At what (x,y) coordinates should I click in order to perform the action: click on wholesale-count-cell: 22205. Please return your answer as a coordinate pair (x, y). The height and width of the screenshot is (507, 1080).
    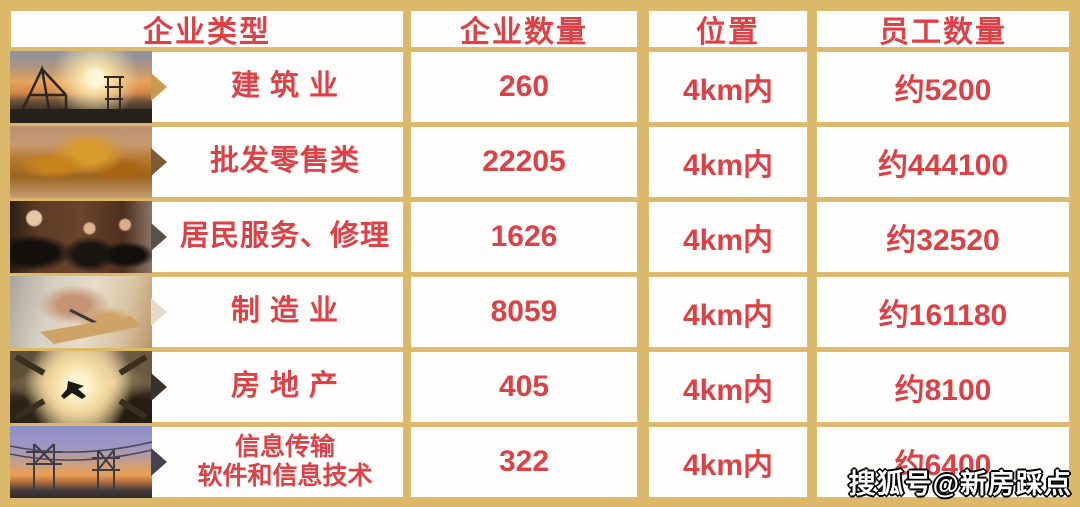
    Looking at the image, I should click on (524, 162).